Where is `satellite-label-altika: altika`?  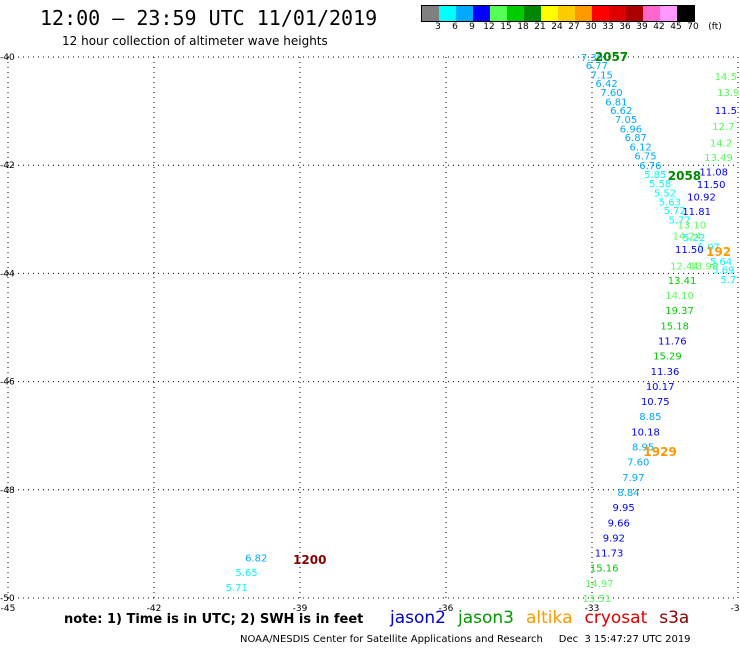 satellite-label-altika: altika is located at coordinates (549, 618).